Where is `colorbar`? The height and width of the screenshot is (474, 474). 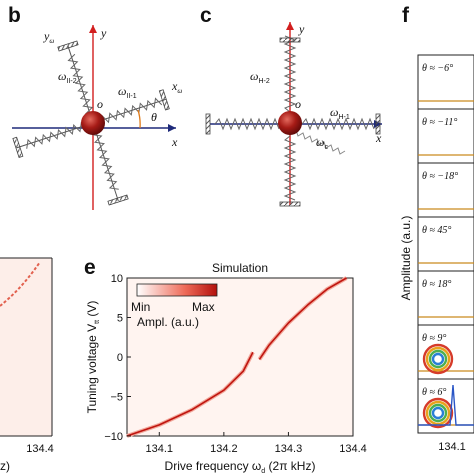 colorbar is located at coordinates (177, 290).